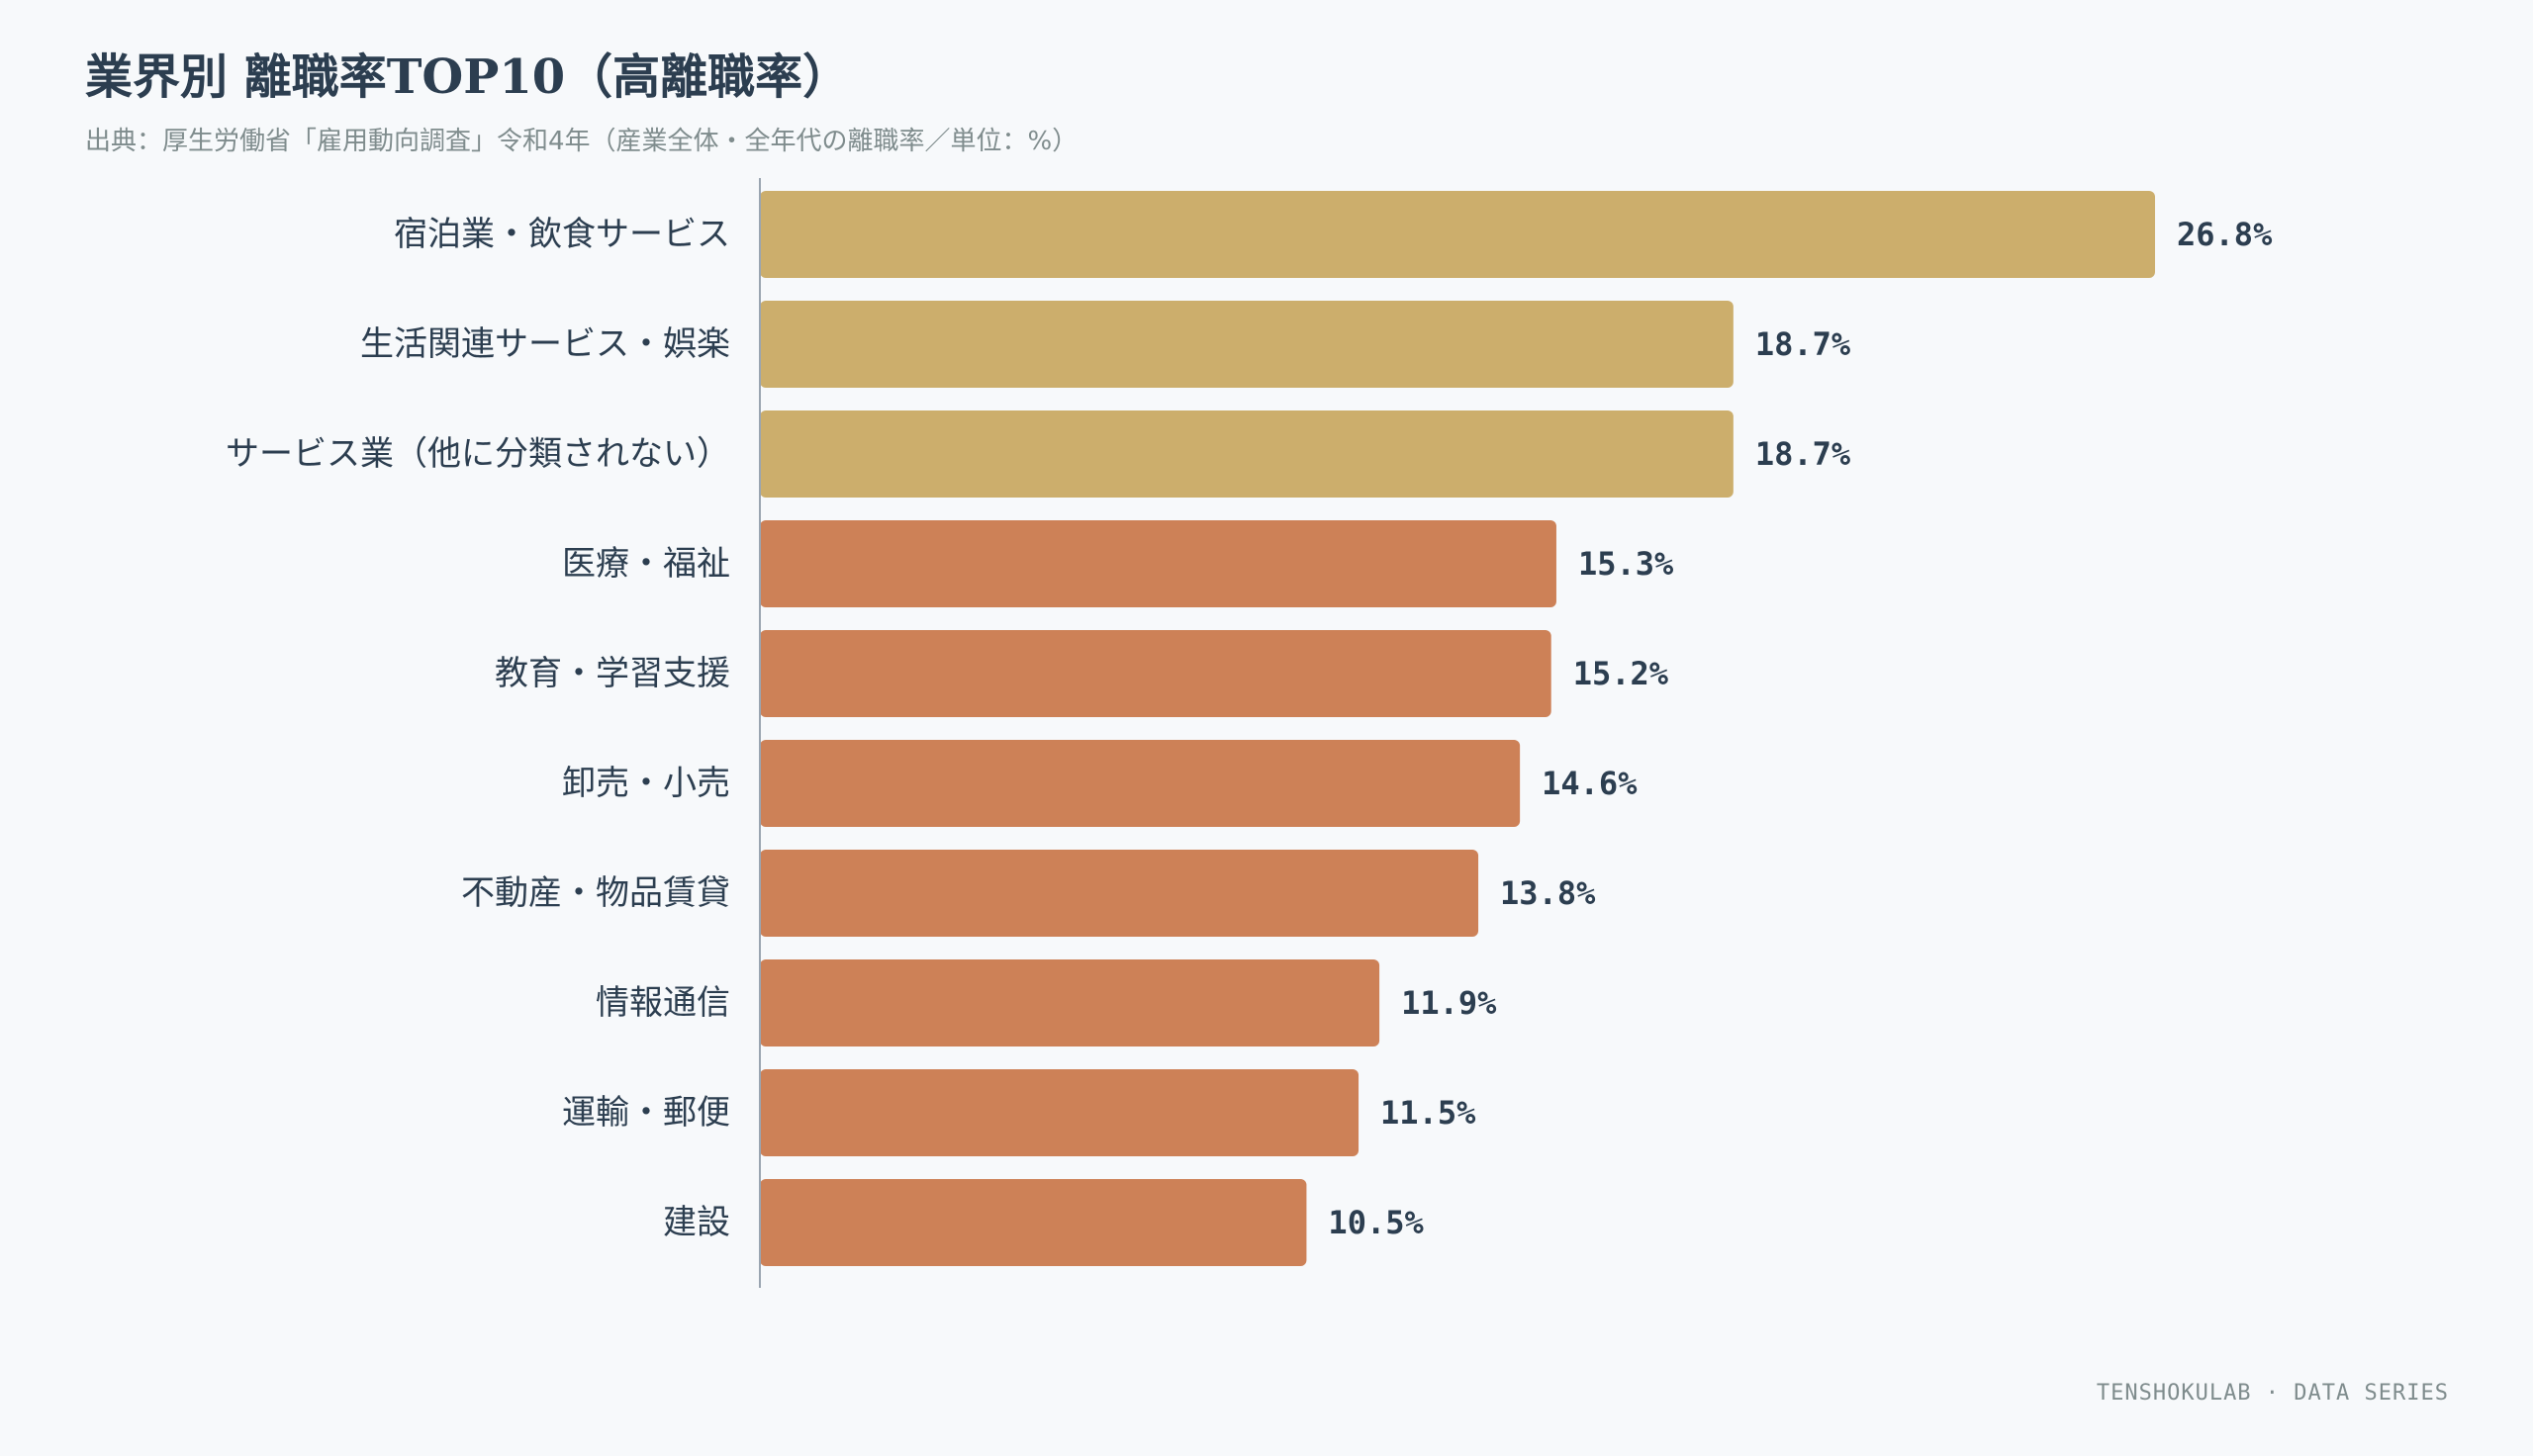  Describe the element at coordinates (663, 1003) in the screenshot. I see `category-label: 情報通信` at that location.